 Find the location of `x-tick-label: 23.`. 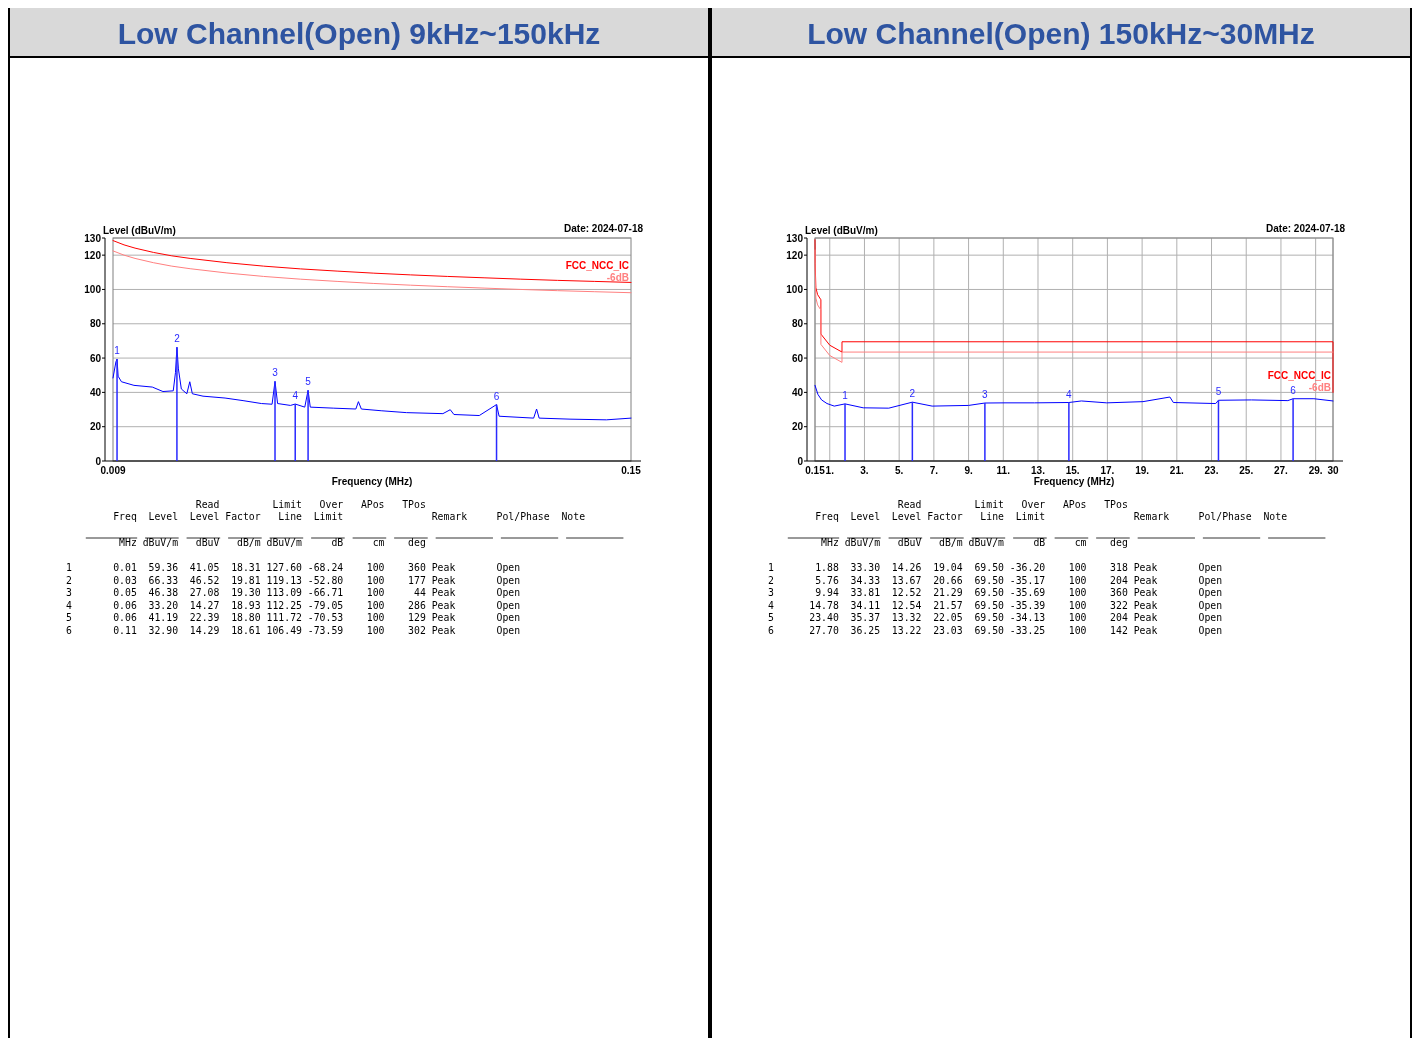

x-tick-label: 23. is located at coordinates (1211, 470).